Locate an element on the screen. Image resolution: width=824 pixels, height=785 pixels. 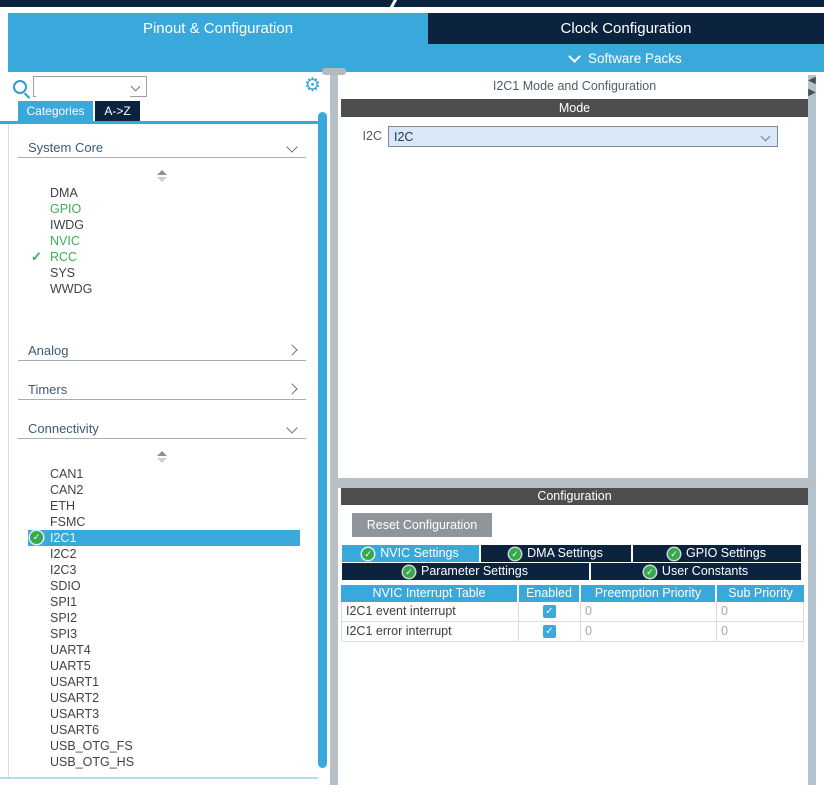
reset-configuration-button: Reset Configuration is located at coordinates (422, 525).